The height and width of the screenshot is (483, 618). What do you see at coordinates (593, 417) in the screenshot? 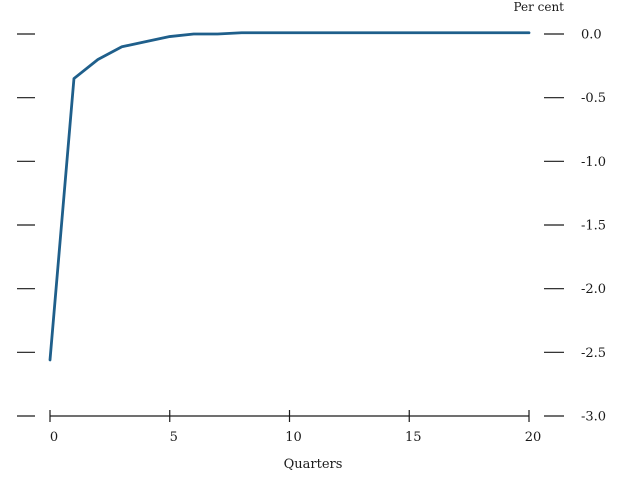
I see `y-tick-label: -3.0` at bounding box center [593, 417].